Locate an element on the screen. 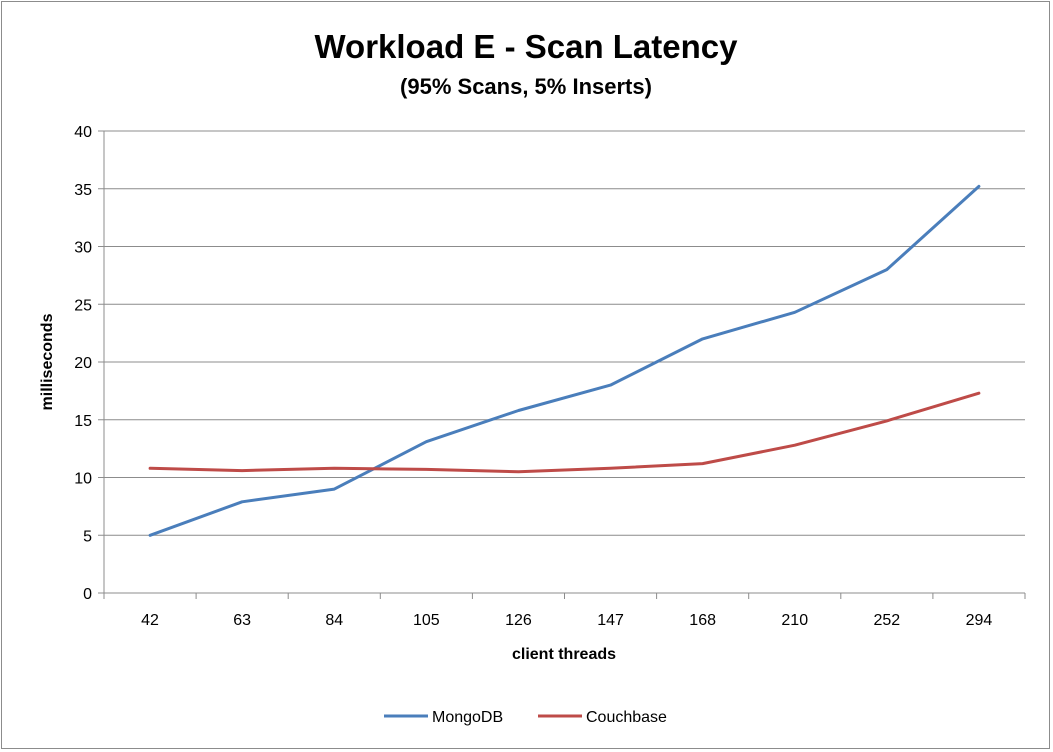  x-axis-label: client threads is located at coordinates (564, 654).